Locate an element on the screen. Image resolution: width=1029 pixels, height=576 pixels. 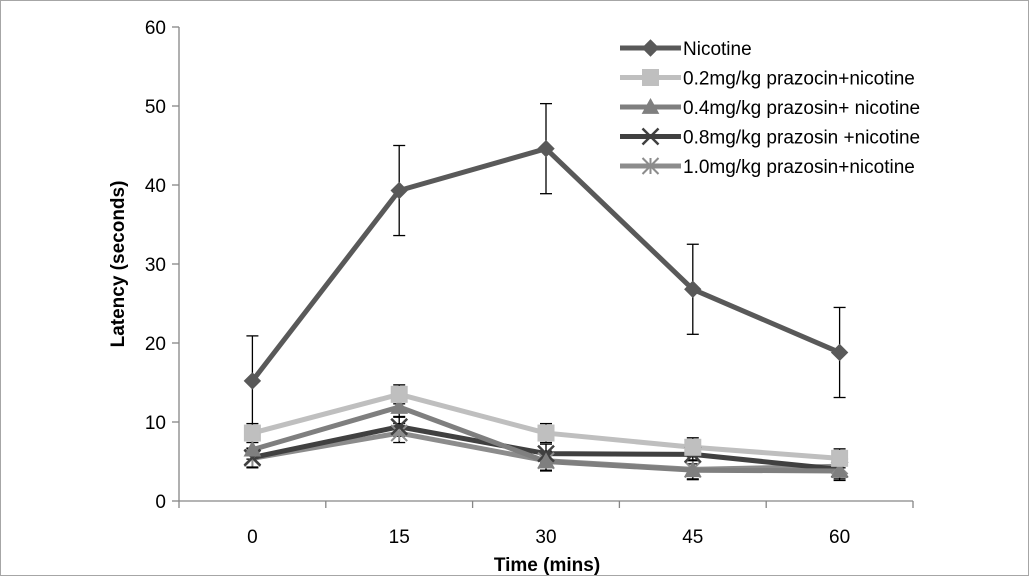
x-tick-label: 15 is located at coordinates (399, 537).